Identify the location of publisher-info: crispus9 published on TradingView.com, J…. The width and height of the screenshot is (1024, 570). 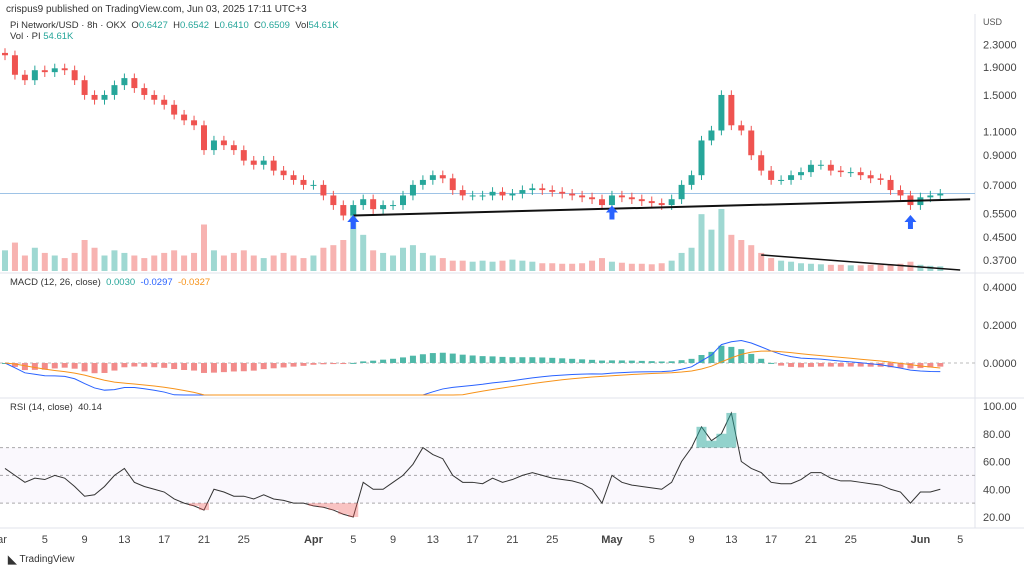
(156, 9).